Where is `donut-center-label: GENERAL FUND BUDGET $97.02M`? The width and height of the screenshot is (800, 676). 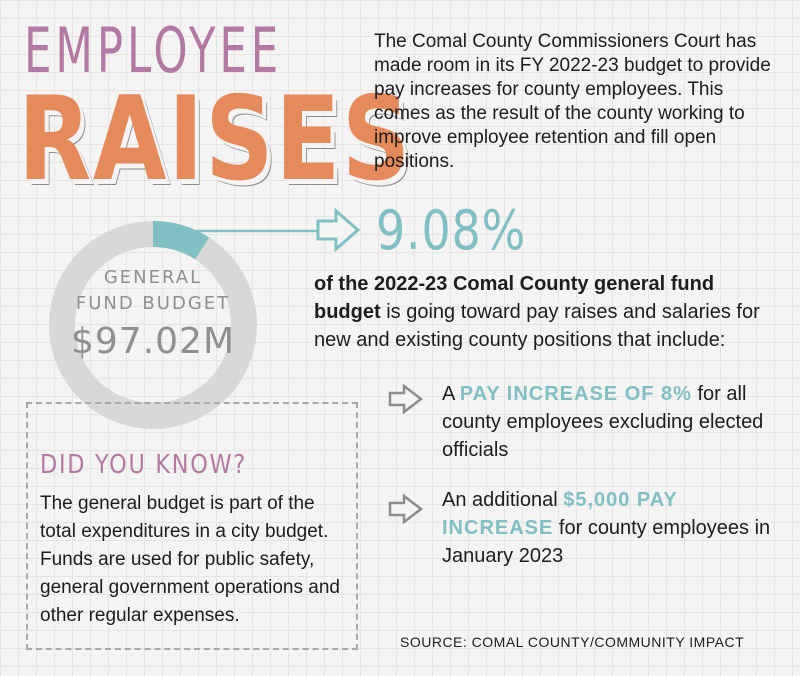 donut-center-label: GENERAL FUND BUDGET $97.02M is located at coordinates (153, 315).